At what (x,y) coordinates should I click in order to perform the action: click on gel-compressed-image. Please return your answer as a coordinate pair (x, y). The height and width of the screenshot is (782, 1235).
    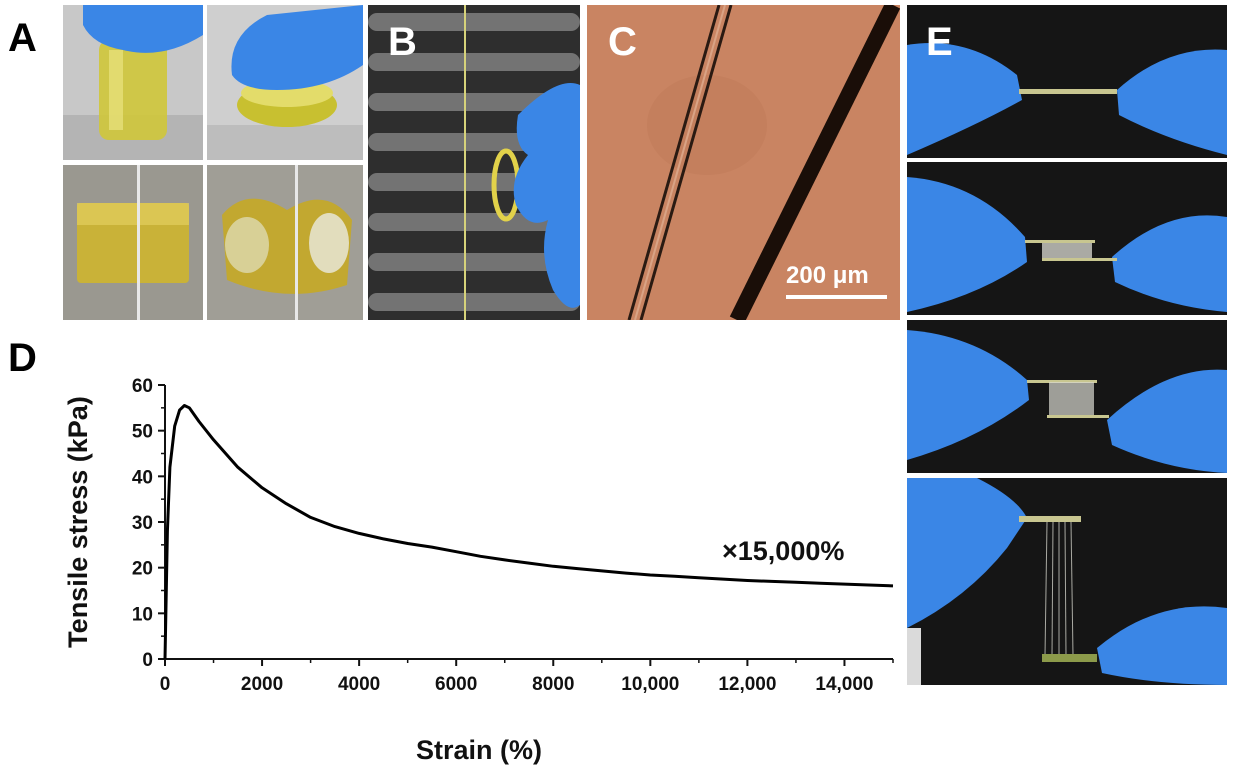
    Looking at the image, I should click on (285, 82).